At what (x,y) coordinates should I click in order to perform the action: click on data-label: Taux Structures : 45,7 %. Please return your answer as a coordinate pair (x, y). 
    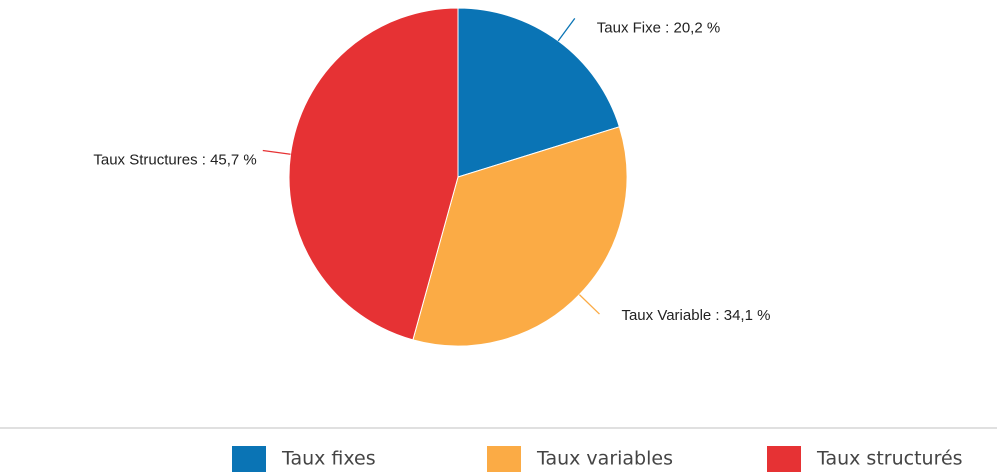
    Looking at the image, I should click on (174, 159).